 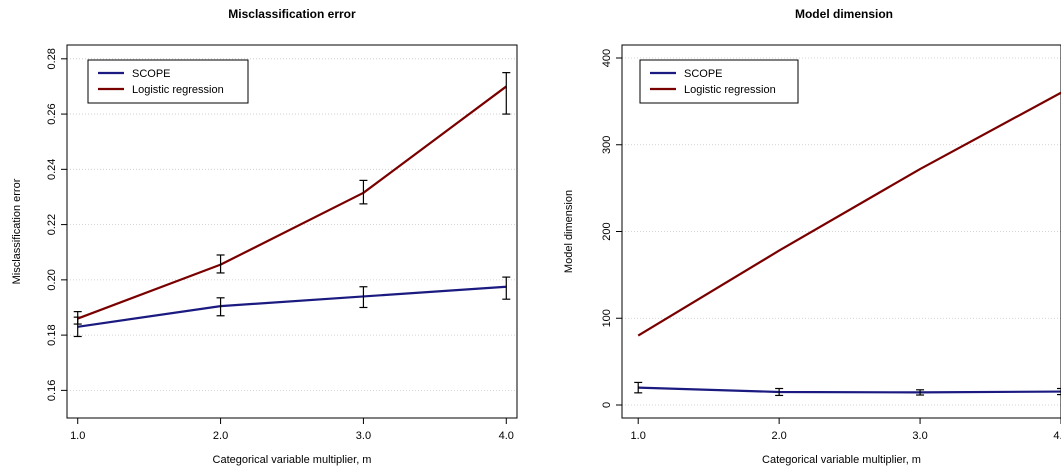 I want to click on y-tick-label: 100, so click(x=607, y=318).